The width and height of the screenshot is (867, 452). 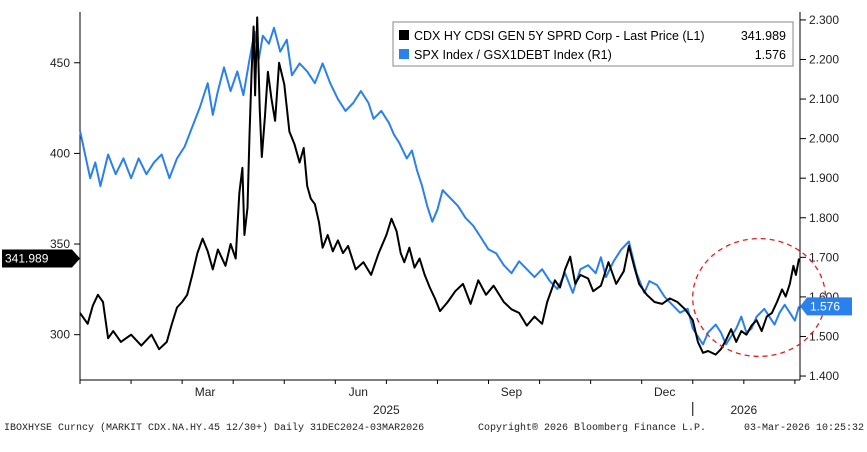 I want to click on legend-swatch-spx, so click(x=404, y=54).